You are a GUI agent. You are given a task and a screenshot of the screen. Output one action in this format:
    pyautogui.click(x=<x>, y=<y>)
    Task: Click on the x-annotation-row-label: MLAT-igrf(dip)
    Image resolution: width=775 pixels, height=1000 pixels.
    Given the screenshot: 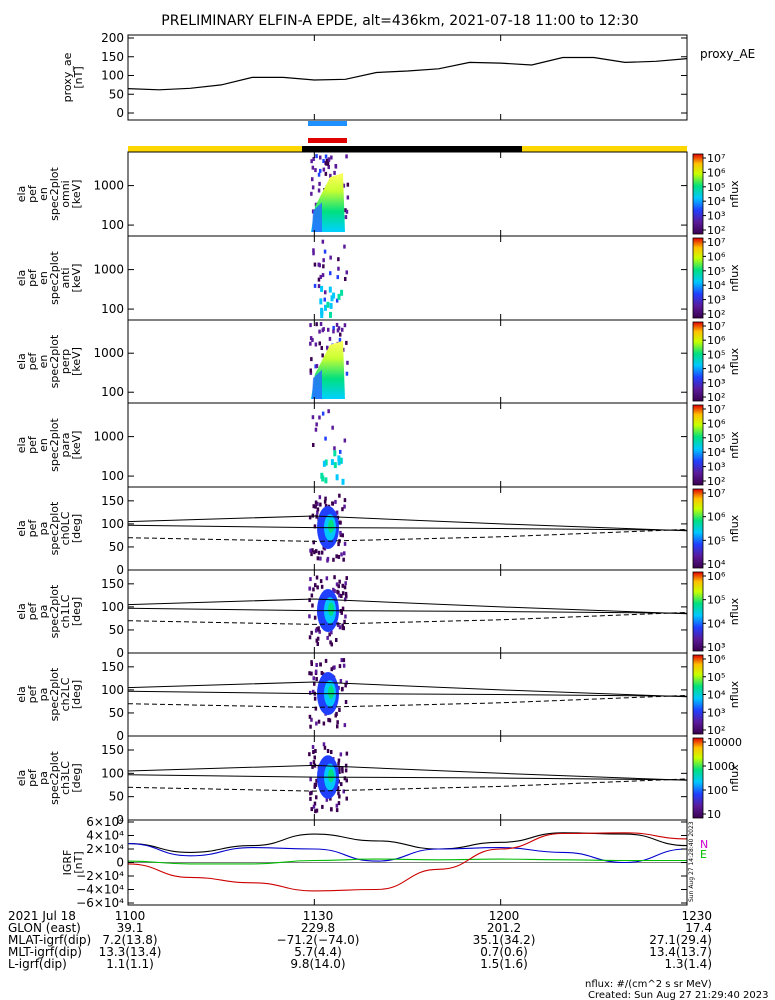 What is the action you would take?
    pyautogui.click(x=49, y=940)
    